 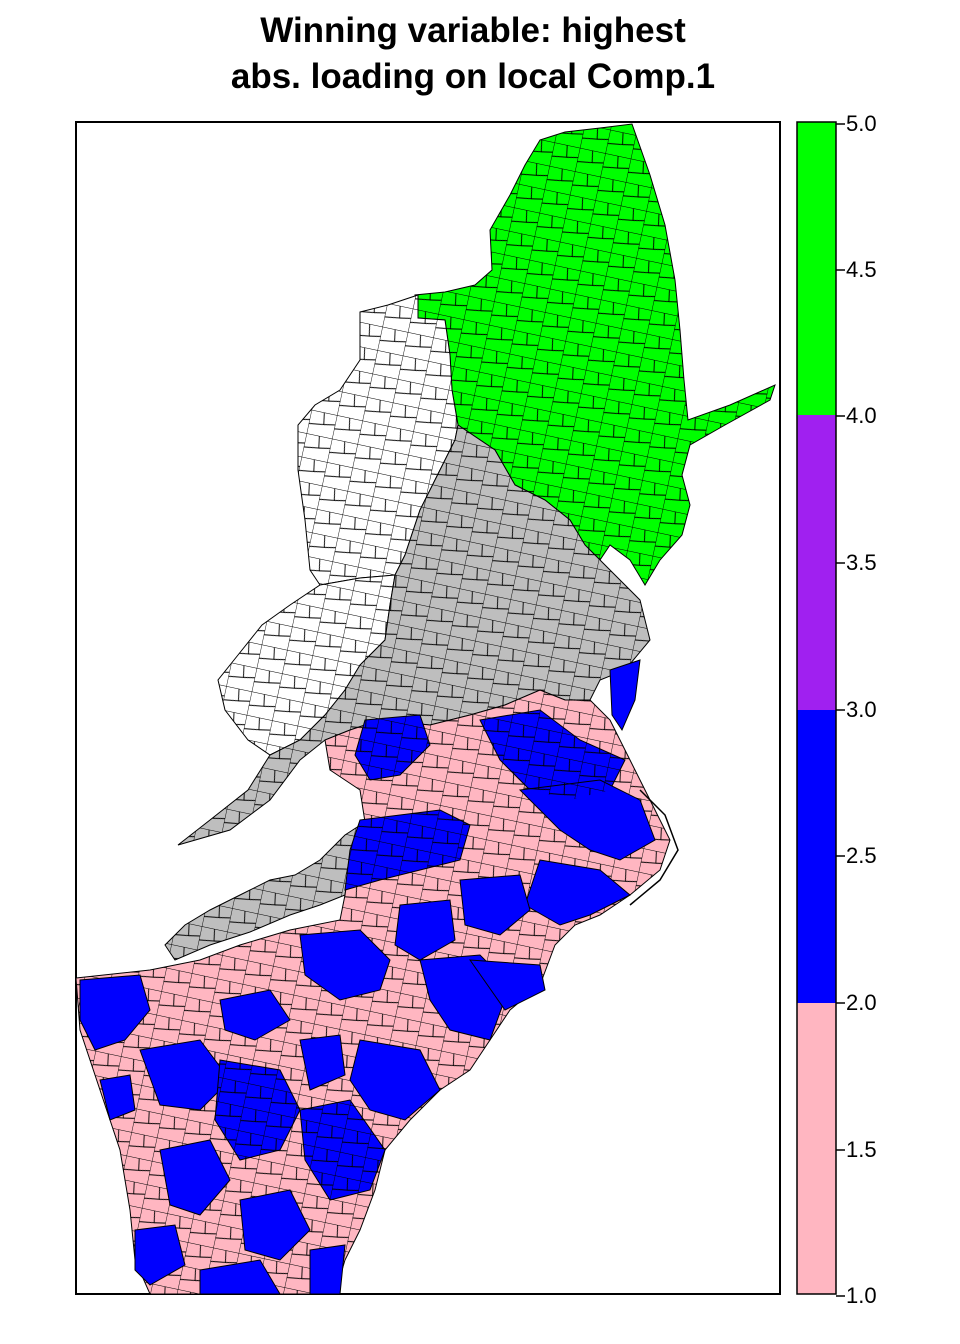 What do you see at coordinates (861, 269) in the screenshot?
I see `legend-tick-label: 4.5` at bounding box center [861, 269].